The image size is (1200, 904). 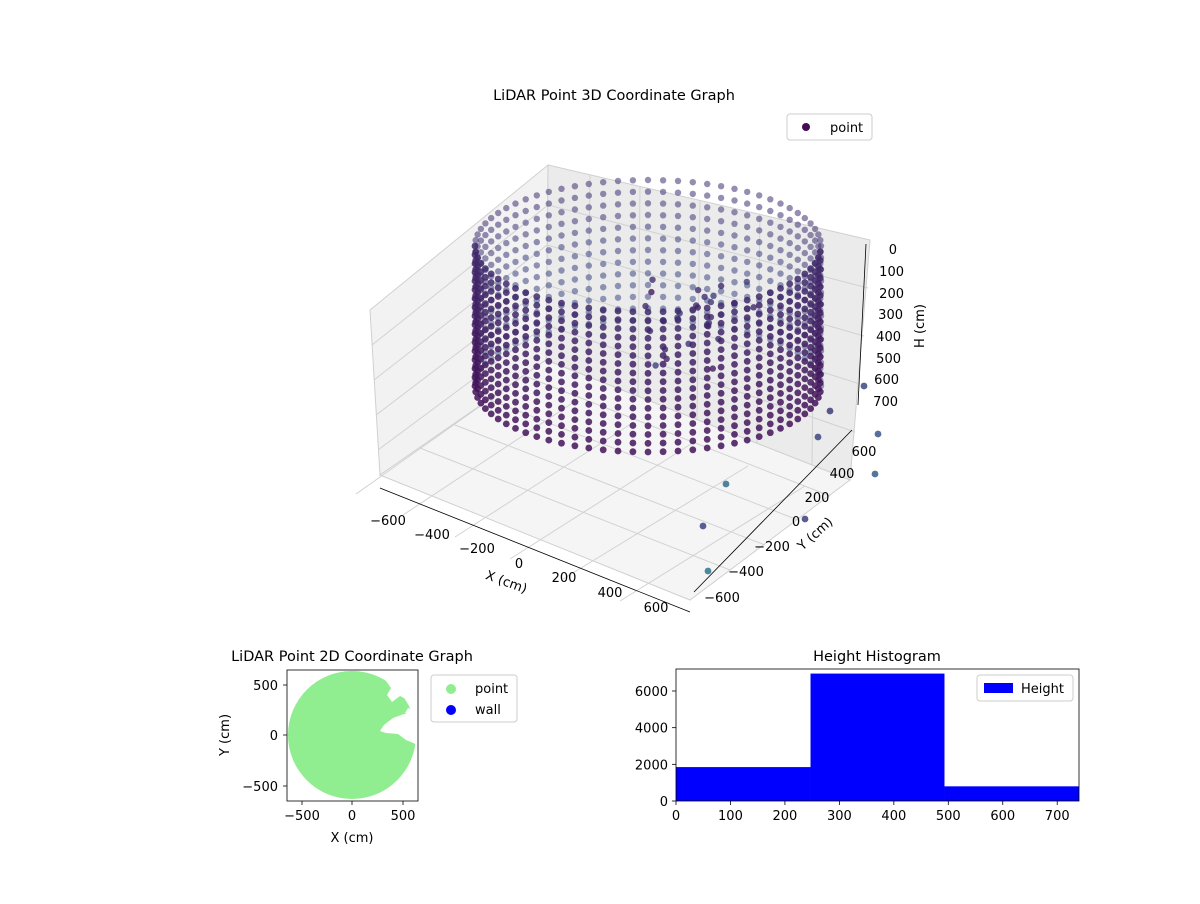 What do you see at coordinates (352, 816) in the screenshot?
I see `x-2d-tick-label: 0` at bounding box center [352, 816].